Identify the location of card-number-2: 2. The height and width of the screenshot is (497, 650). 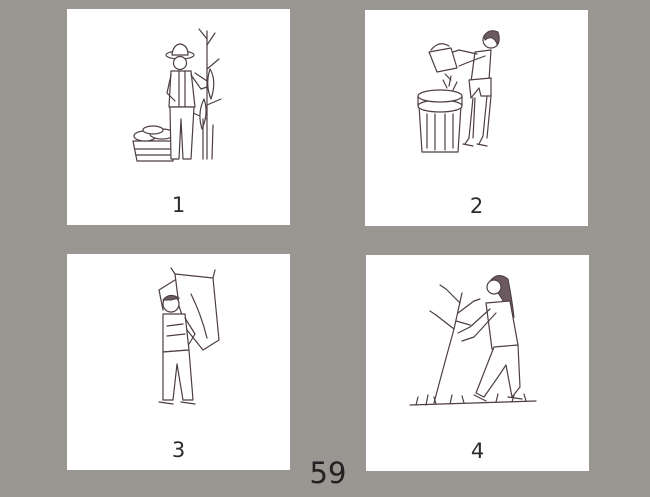
(476, 206).